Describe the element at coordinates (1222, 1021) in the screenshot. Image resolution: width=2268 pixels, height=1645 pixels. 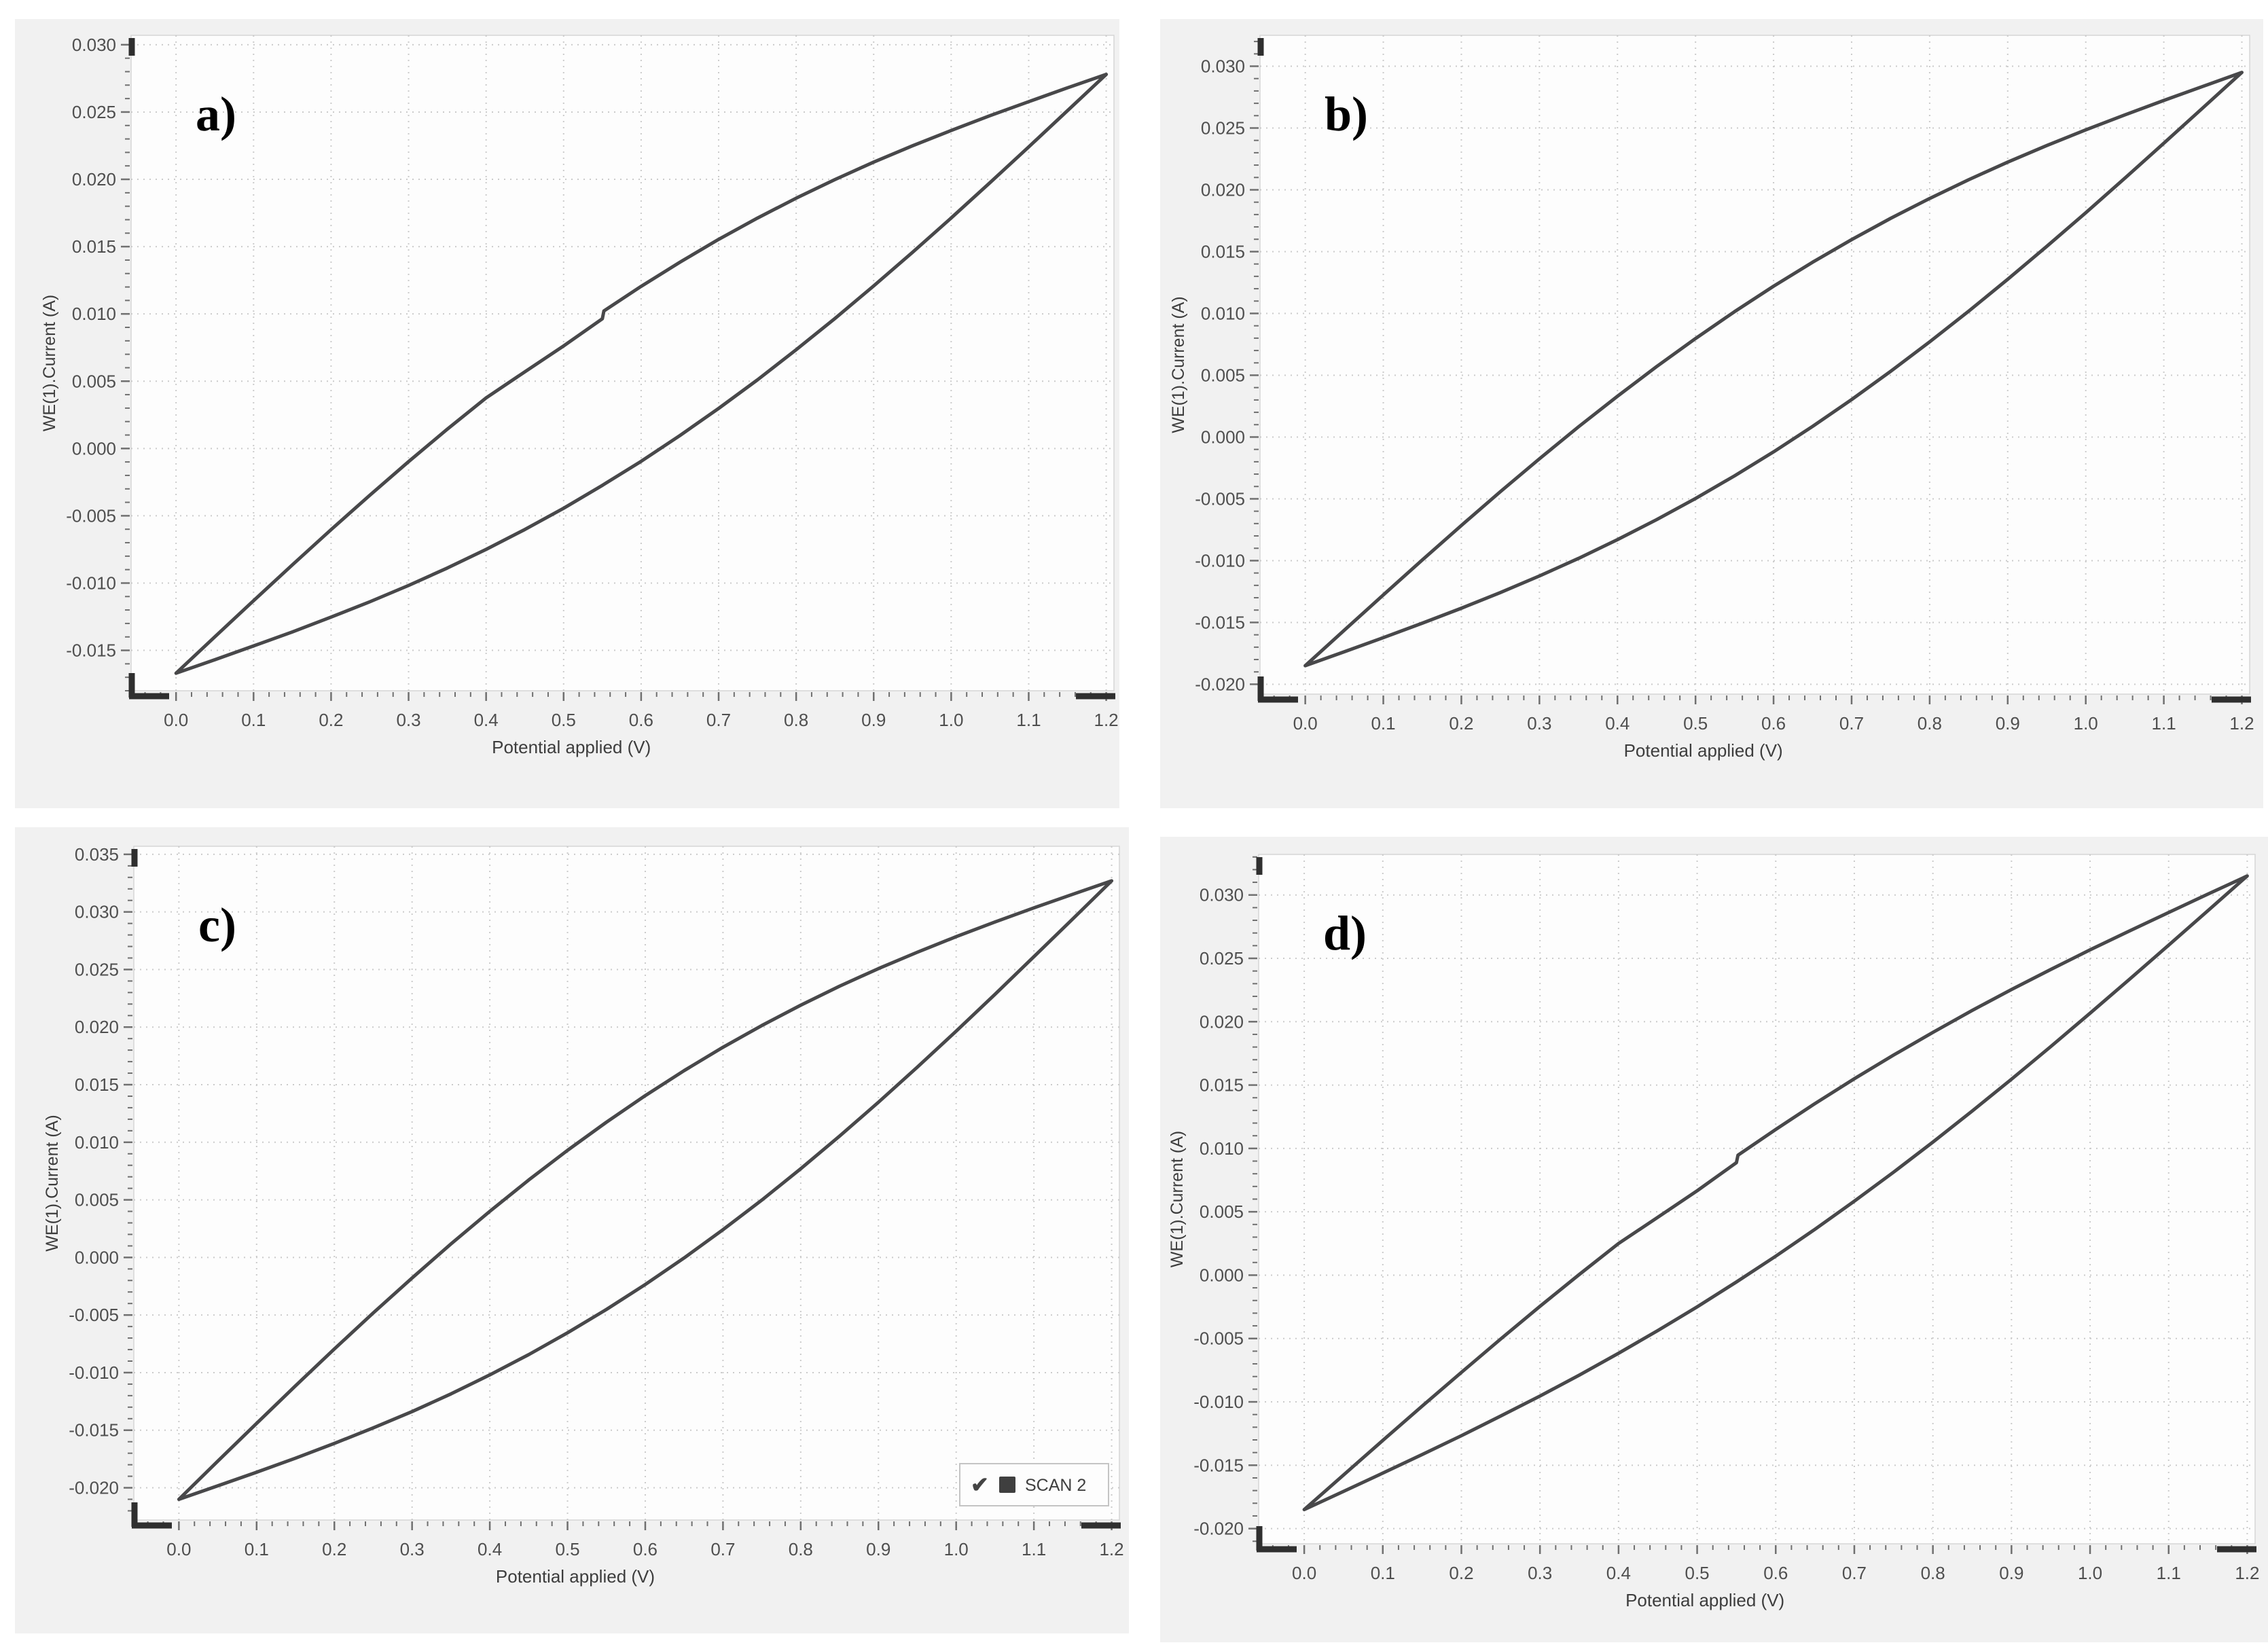
I see `y-tick-label: 0.020` at that location.